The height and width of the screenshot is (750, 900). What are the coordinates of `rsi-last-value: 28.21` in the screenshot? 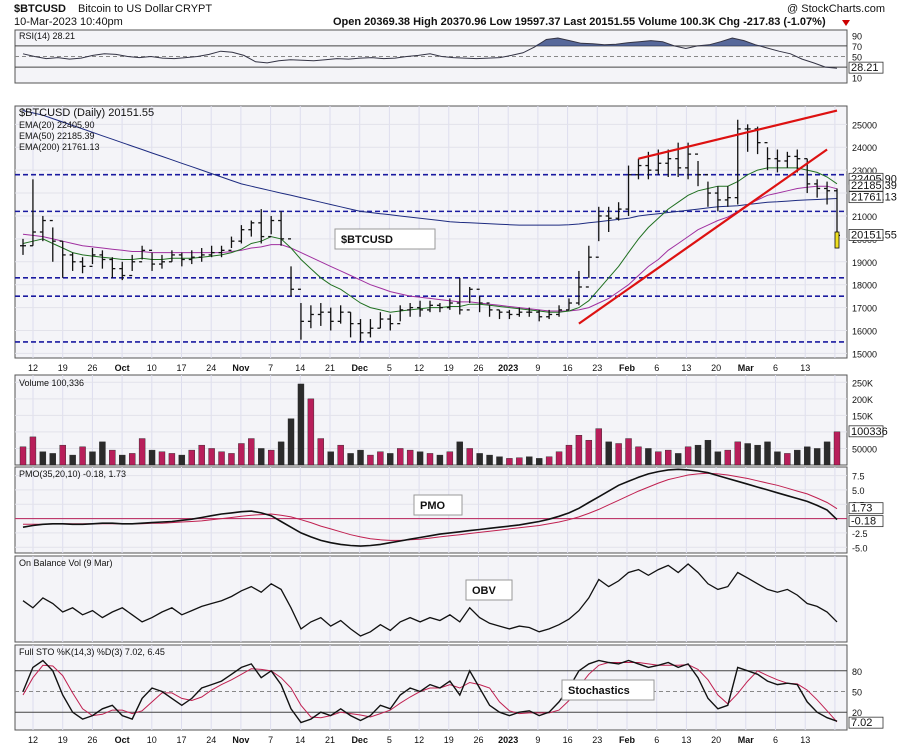 It's located at (865, 68).